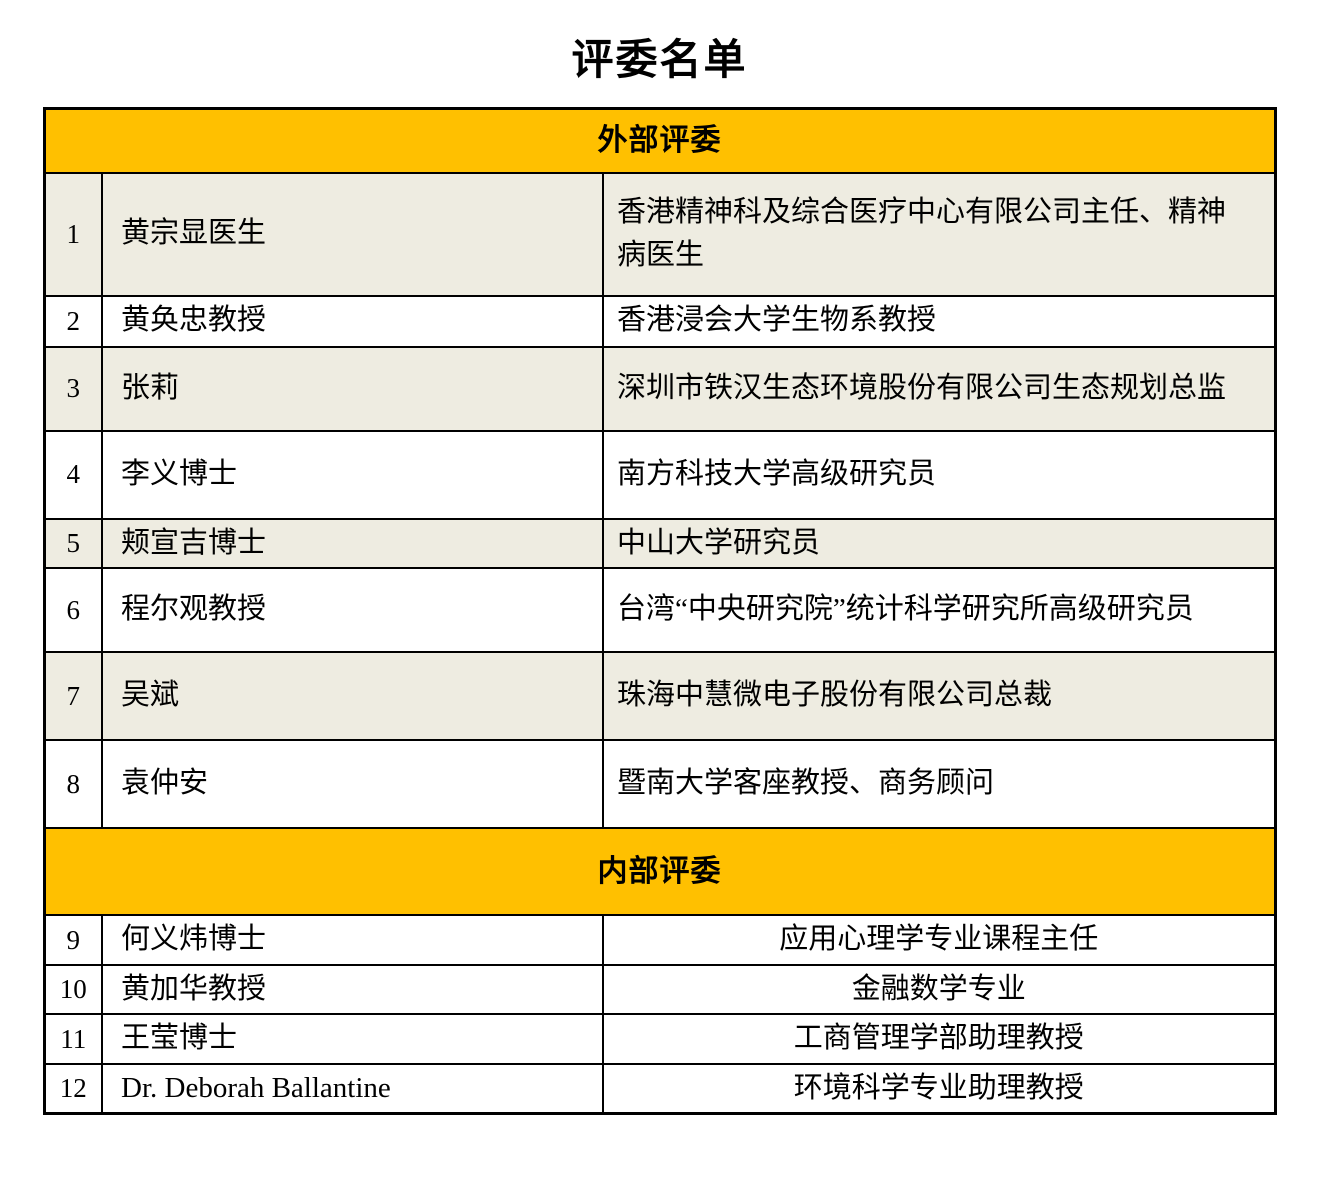  Describe the element at coordinates (939, 234) in the screenshot. I see `affiliation-cell: 香港精神科及综合医疗中心有限公司主任、精神病医生` at that location.